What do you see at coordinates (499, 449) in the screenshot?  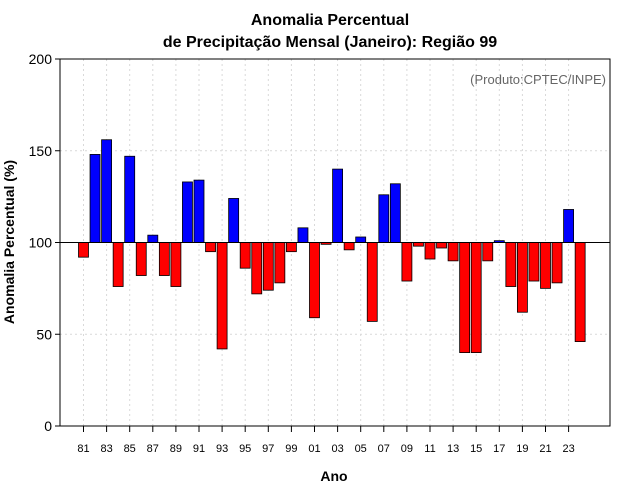 I see `x-tick-label: 17` at bounding box center [499, 449].